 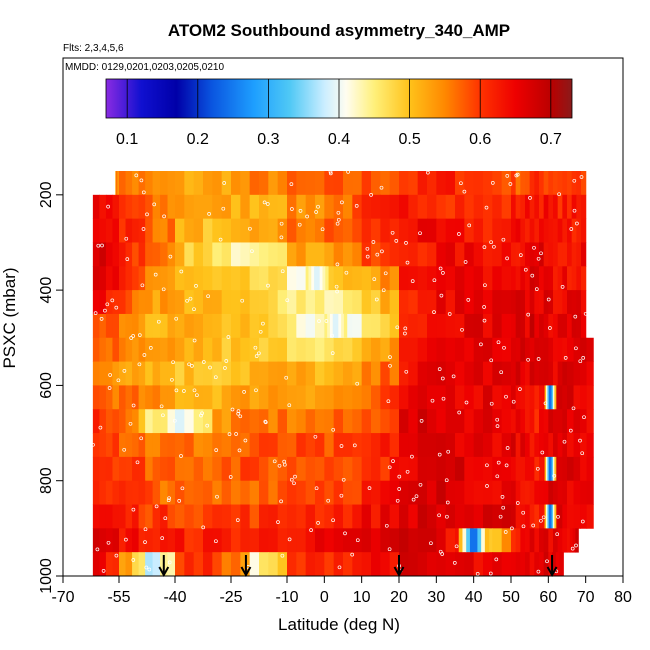 I want to click on x-tick-label: -40, so click(x=174, y=597).